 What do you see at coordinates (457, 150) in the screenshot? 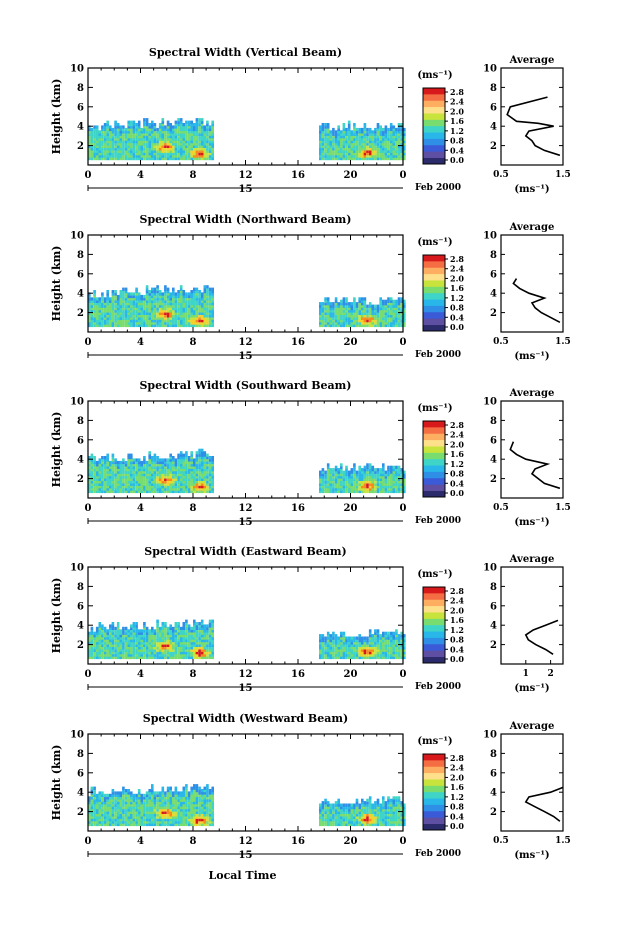
I see `colorbar-tick-label: 0.4` at bounding box center [457, 150].